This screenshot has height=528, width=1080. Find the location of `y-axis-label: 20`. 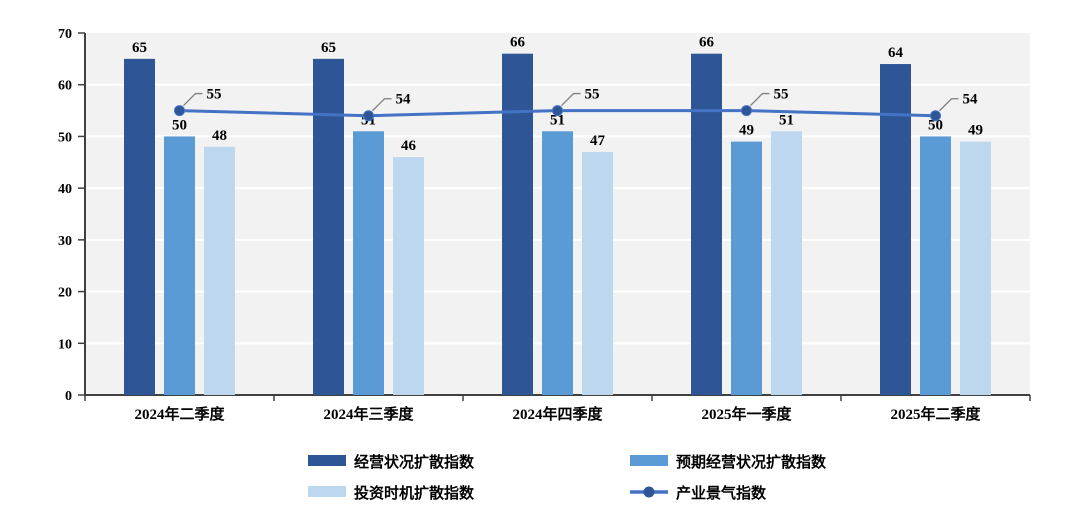

y-axis-label: 20 is located at coordinates (65, 293).